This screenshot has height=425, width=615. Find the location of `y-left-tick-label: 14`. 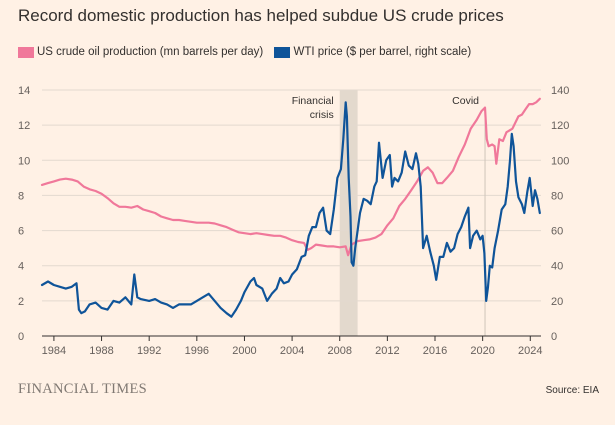

y-left-tick-label: 14 is located at coordinates (24, 91).